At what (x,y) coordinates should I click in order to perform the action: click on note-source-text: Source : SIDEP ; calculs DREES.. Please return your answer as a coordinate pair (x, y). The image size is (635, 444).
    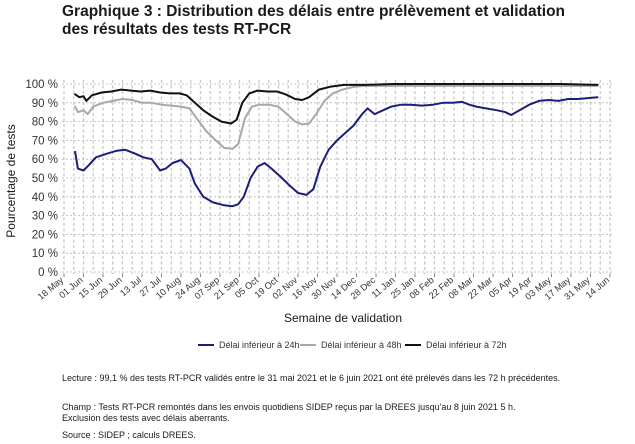
    Looking at the image, I should click on (129, 435).